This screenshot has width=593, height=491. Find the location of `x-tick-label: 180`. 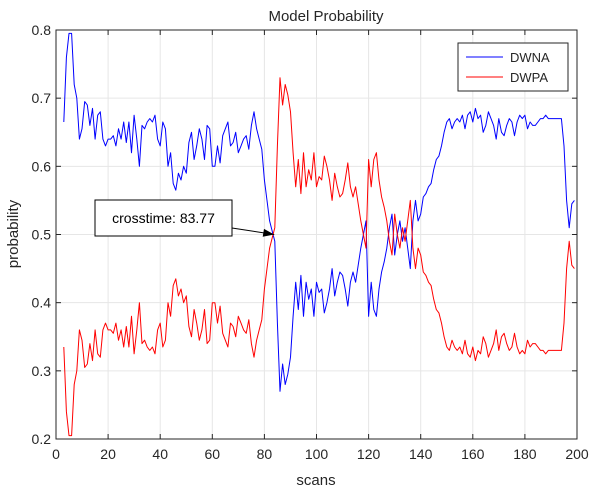

x-tick-label: 180 is located at coordinates (525, 454).